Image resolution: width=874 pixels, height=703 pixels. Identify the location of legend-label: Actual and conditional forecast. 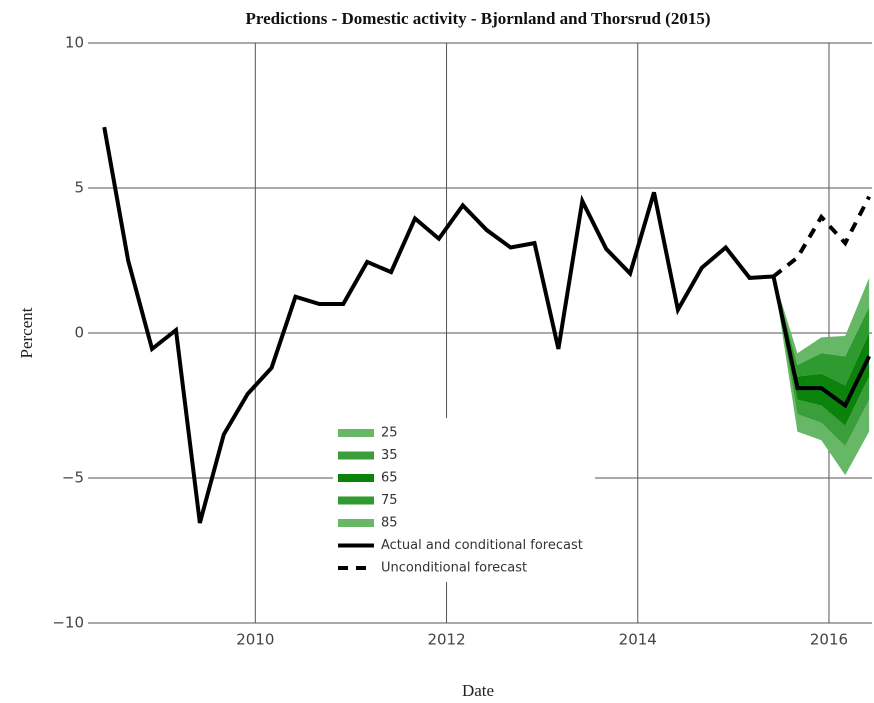
(482, 545).